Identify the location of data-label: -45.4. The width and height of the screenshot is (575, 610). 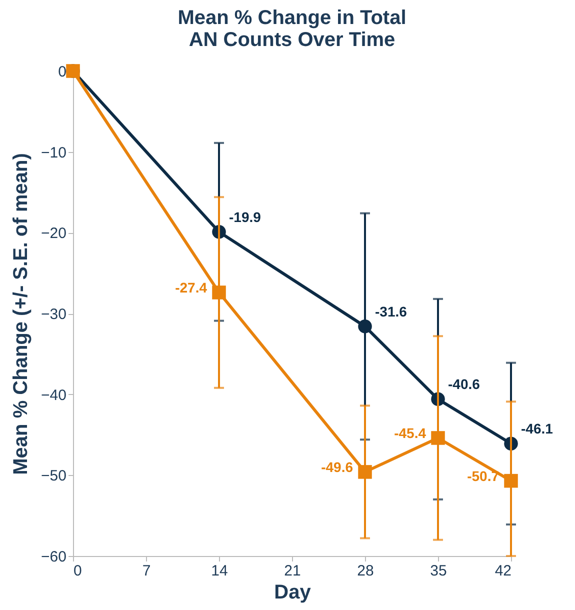
(410, 432).